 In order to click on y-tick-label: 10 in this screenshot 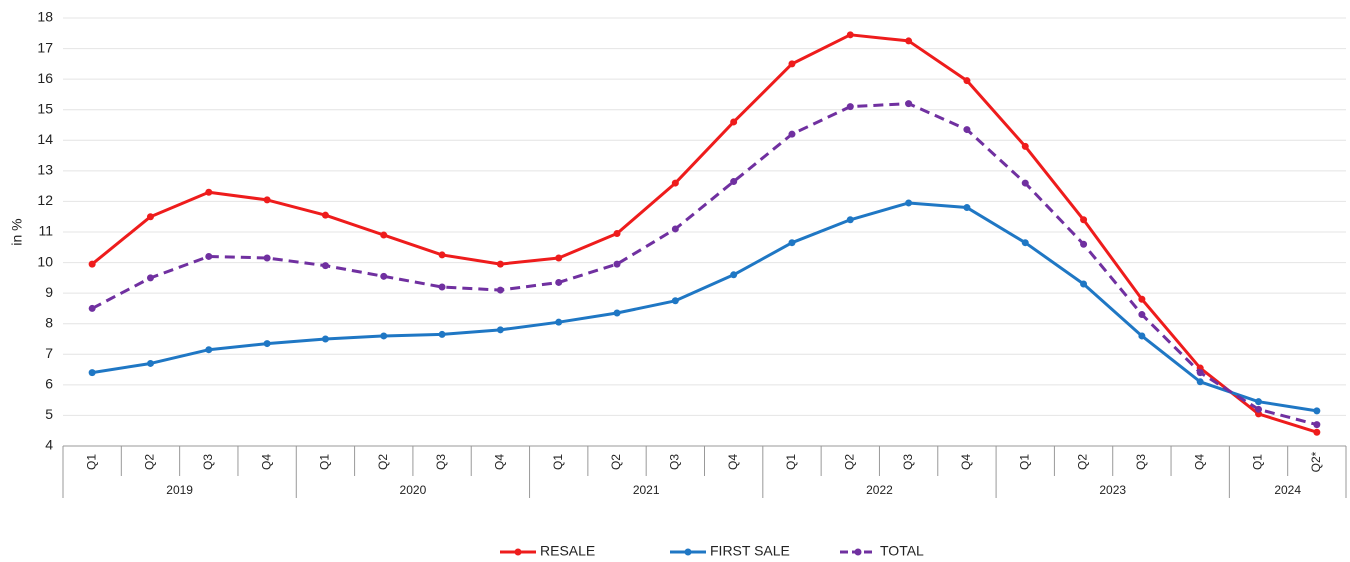, I will do `click(45, 261)`.